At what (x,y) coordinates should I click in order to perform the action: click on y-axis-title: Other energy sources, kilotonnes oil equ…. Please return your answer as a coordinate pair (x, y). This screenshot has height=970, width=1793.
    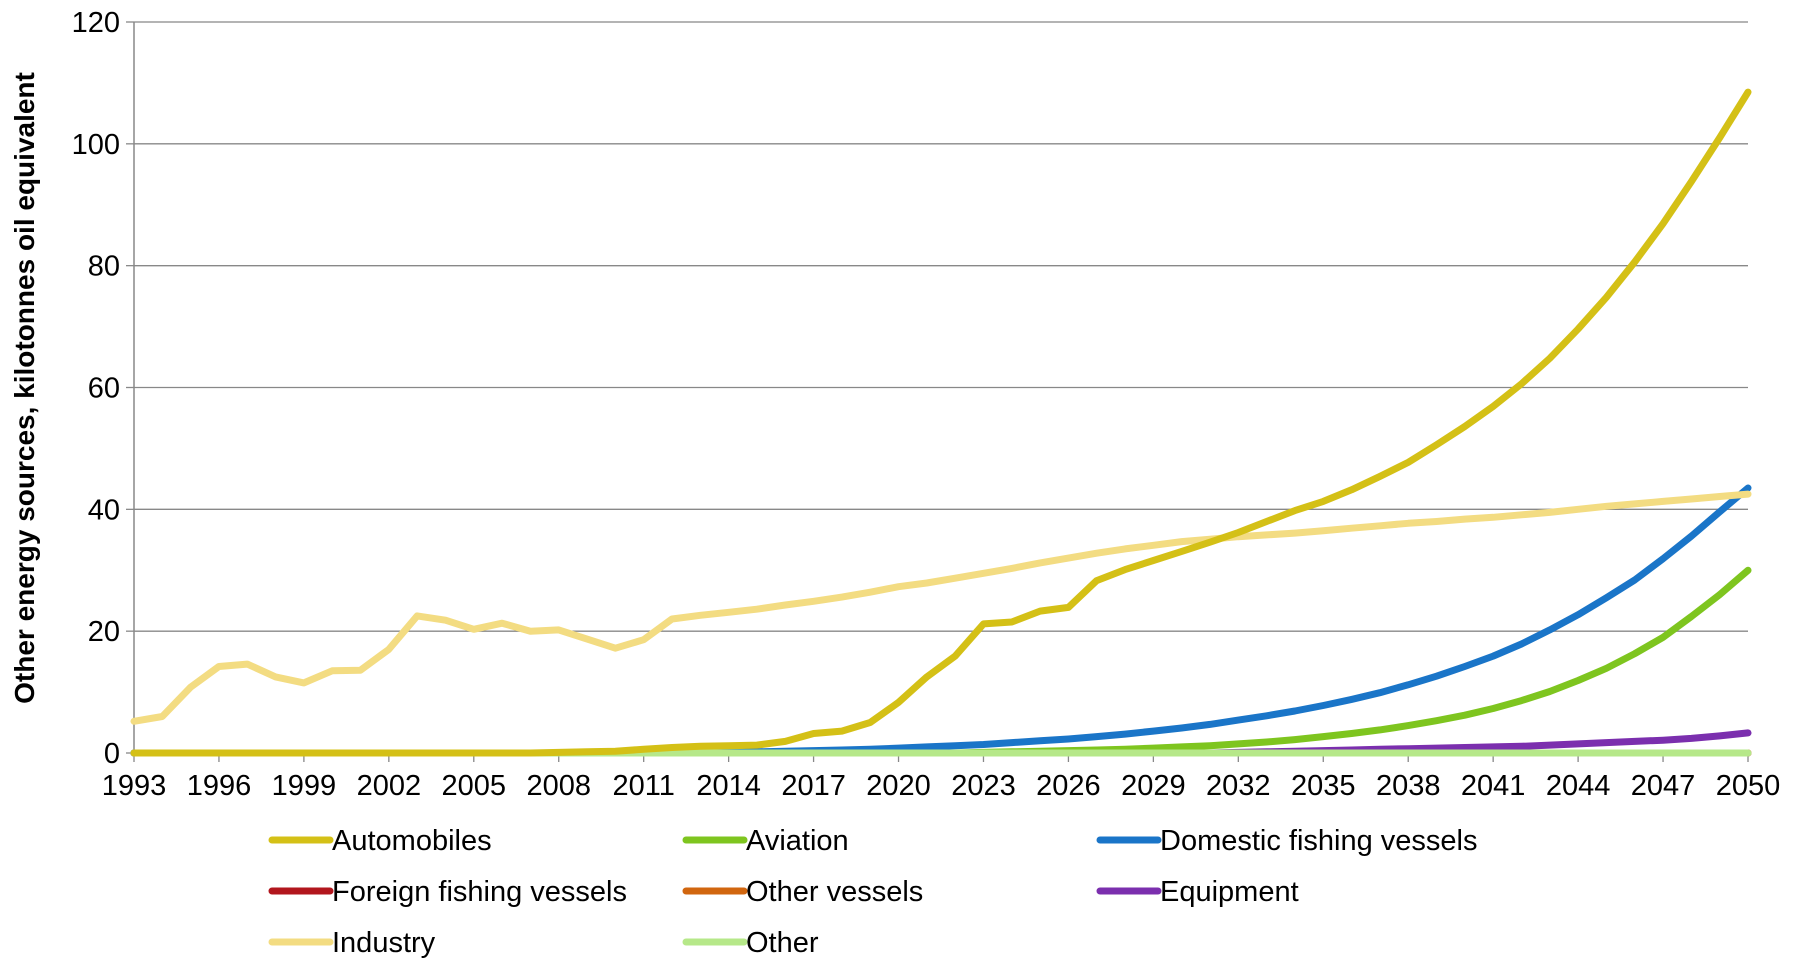
    Looking at the image, I should click on (24, 388).